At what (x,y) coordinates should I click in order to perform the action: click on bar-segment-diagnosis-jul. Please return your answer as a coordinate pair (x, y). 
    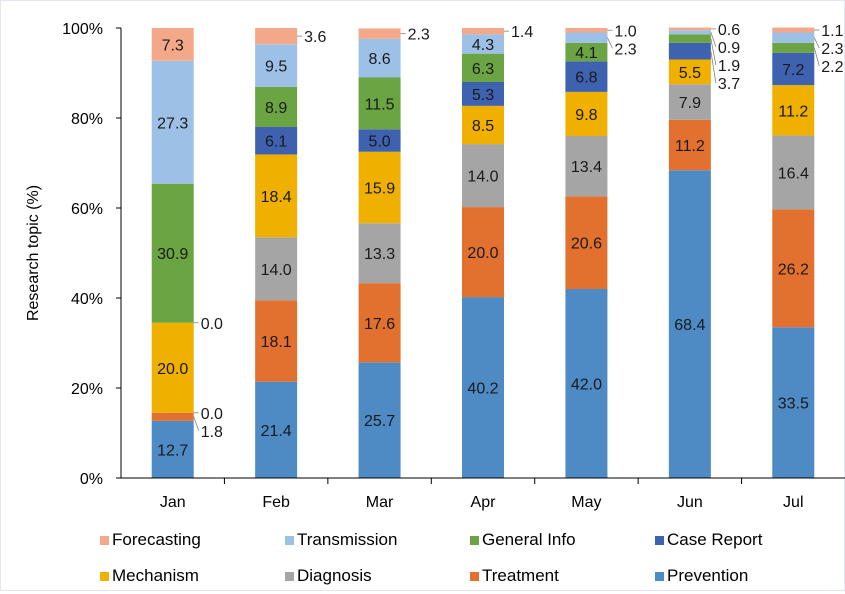
    Looking at the image, I should click on (793, 172).